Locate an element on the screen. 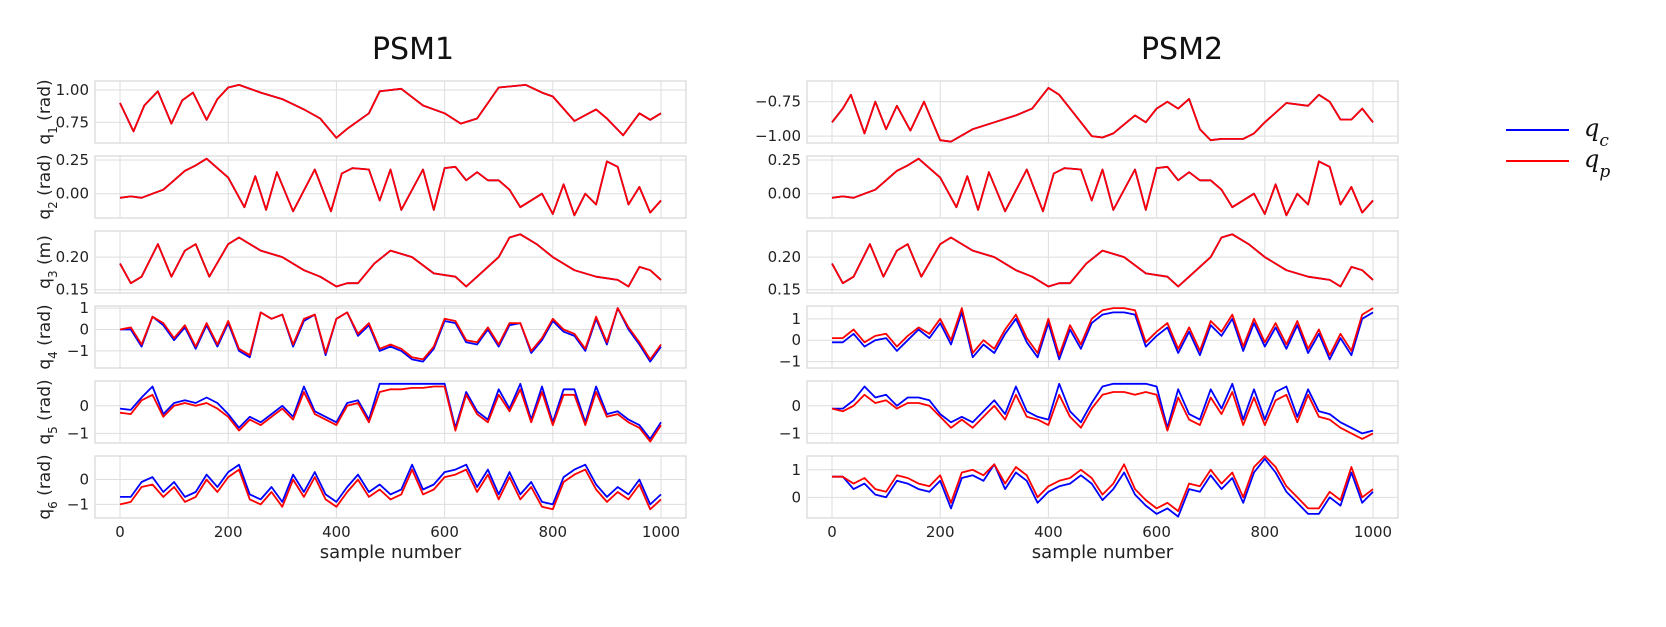  psm1-panel-5: 0 −1 q5 (rad) is located at coordinates (361, 412).